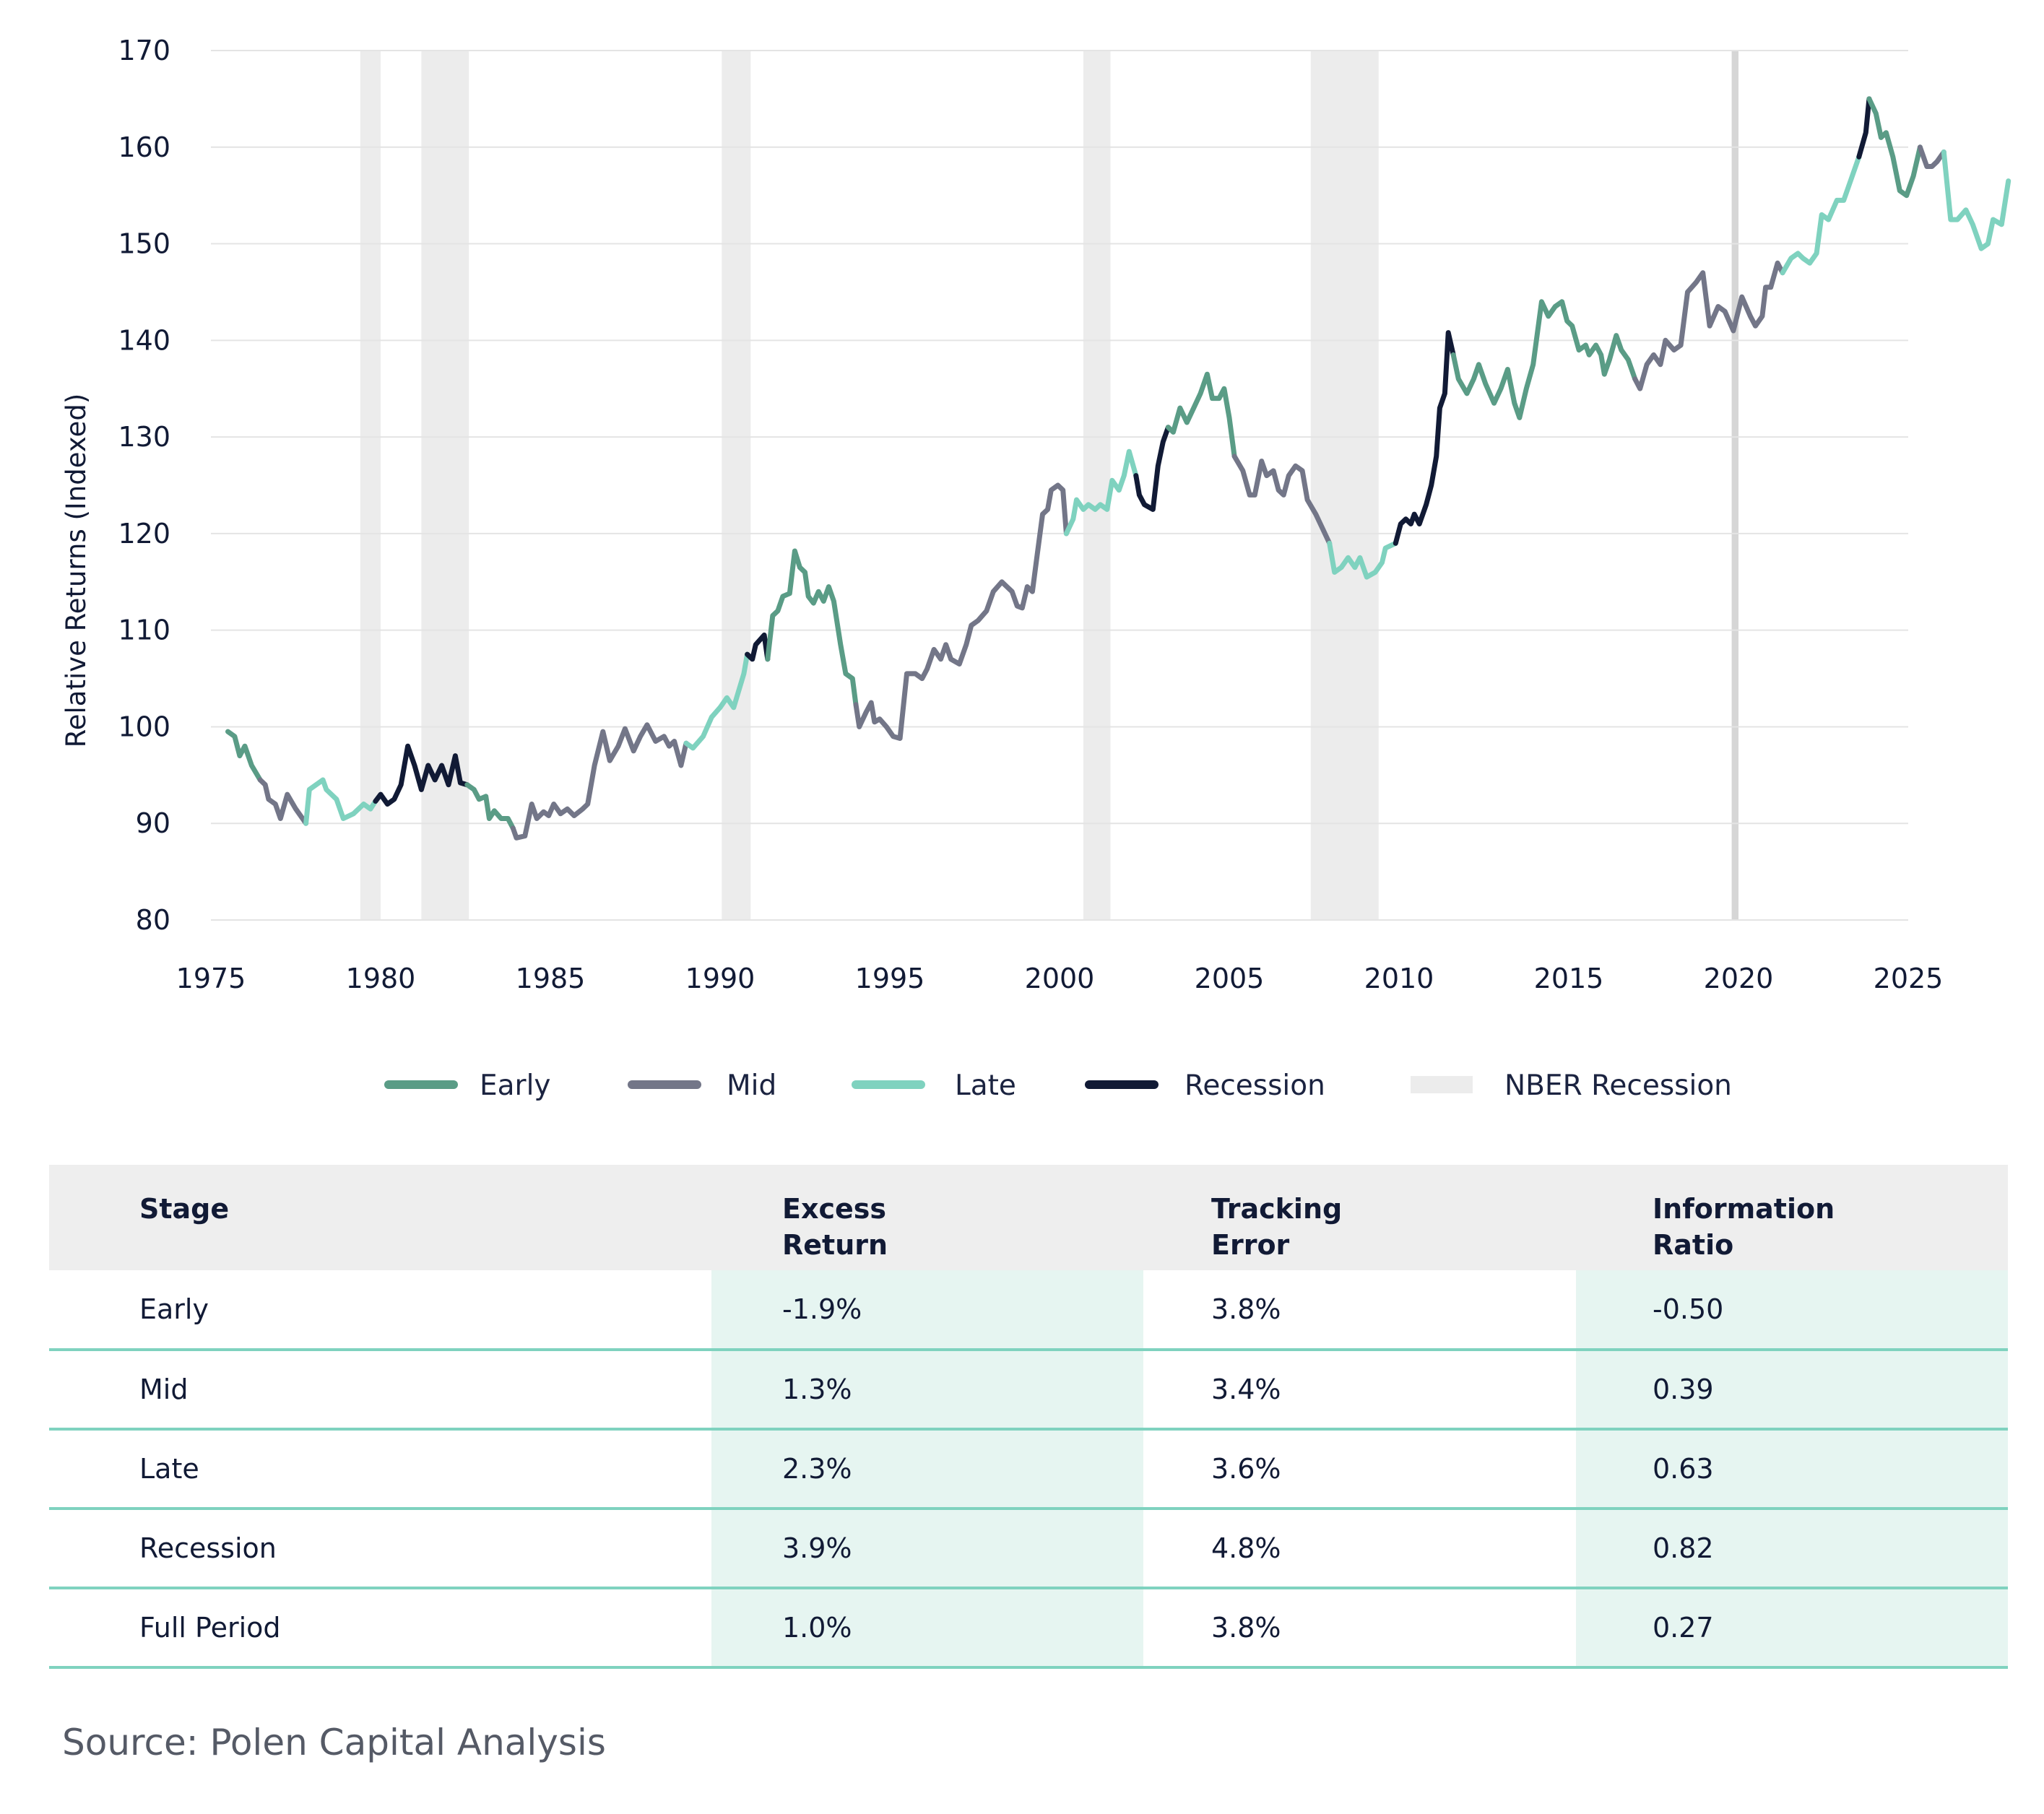  I want to click on x-tick-label: 2015, so click(1569, 978).